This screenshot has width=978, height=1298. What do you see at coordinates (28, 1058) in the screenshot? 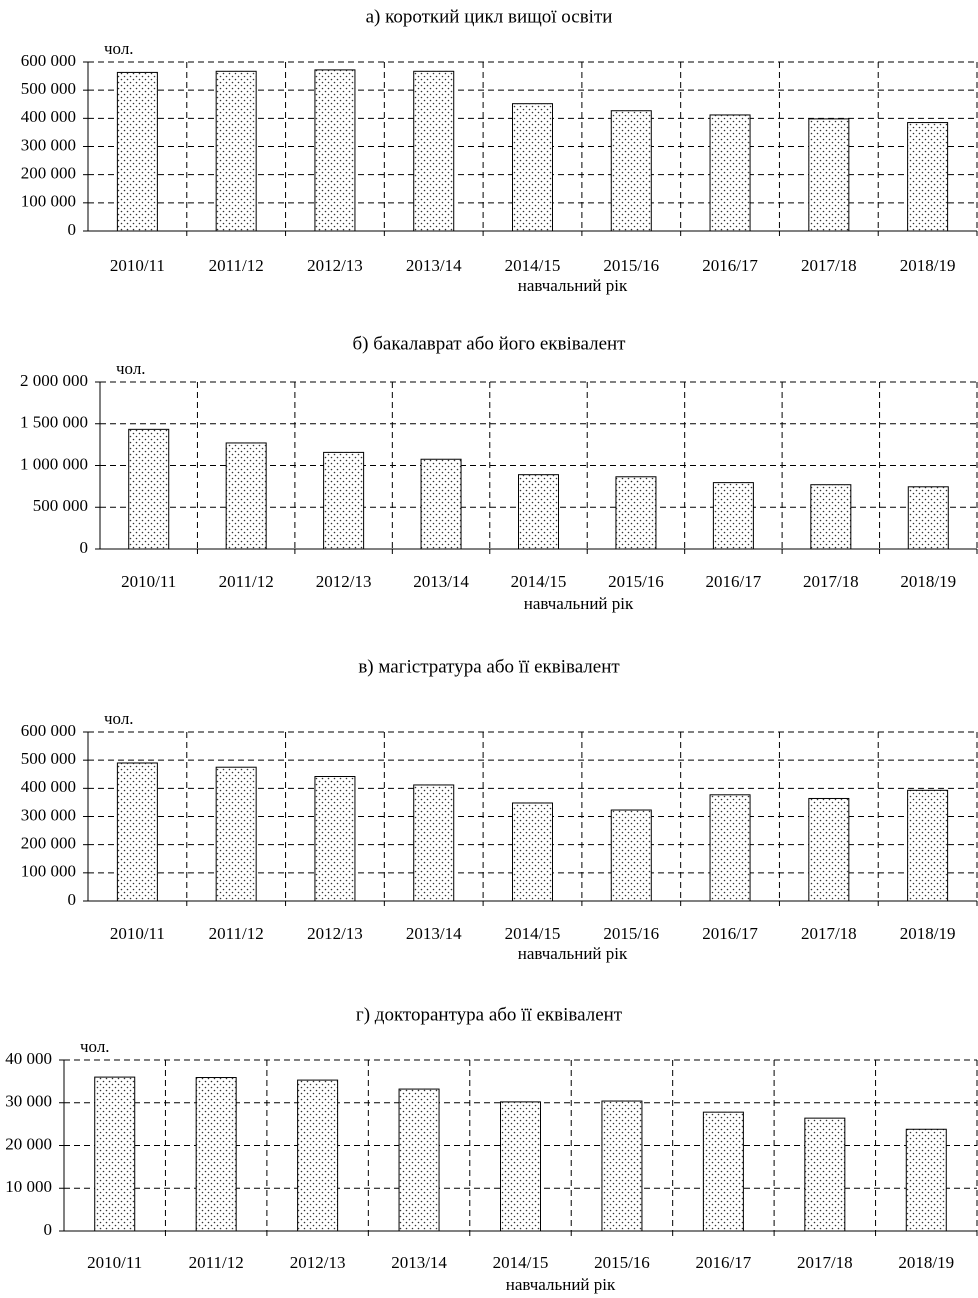
I see `y-tick-label: 40 000` at bounding box center [28, 1058].